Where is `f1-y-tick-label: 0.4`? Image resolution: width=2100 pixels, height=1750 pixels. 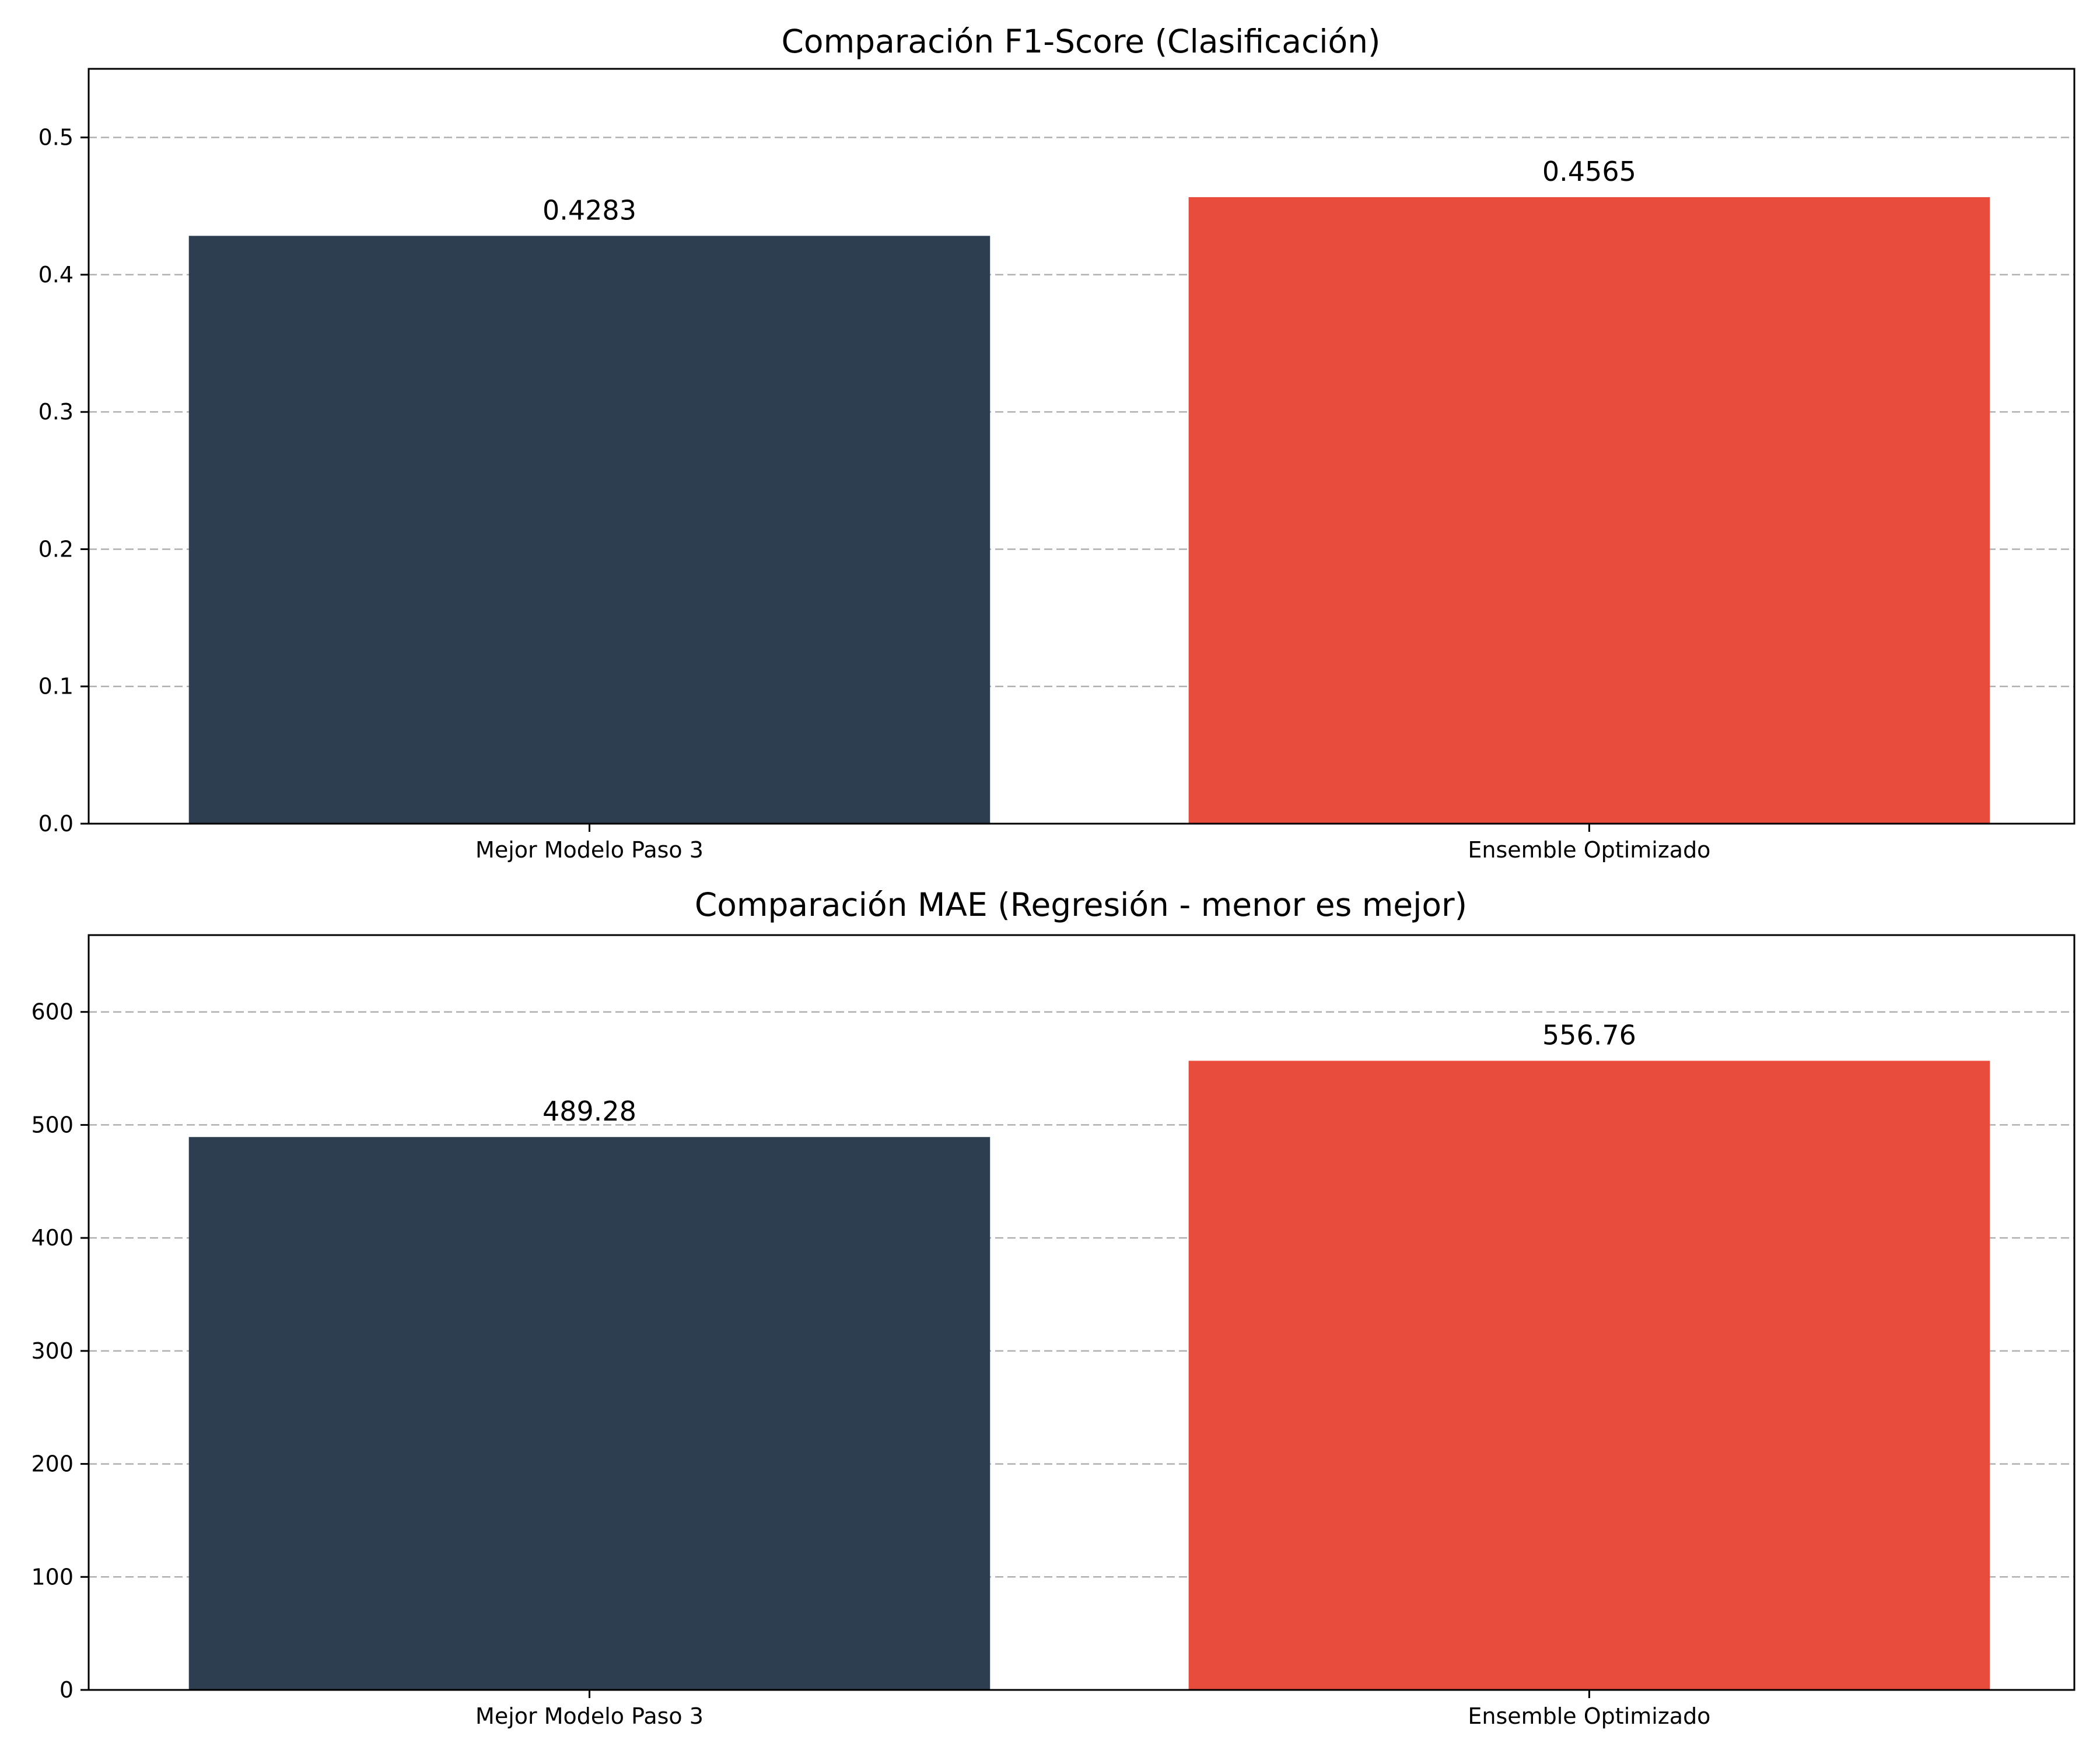
f1-y-tick-label: 0.4 is located at coordinates (56, 275).